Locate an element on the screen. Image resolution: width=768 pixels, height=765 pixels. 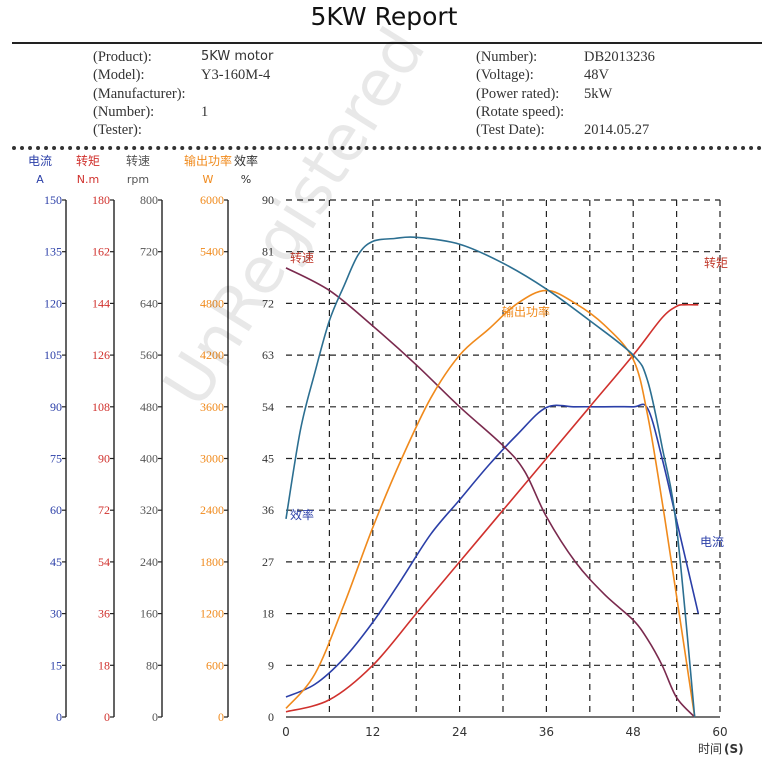
series-label: 输出功率 is located at coordinates (526, 311).